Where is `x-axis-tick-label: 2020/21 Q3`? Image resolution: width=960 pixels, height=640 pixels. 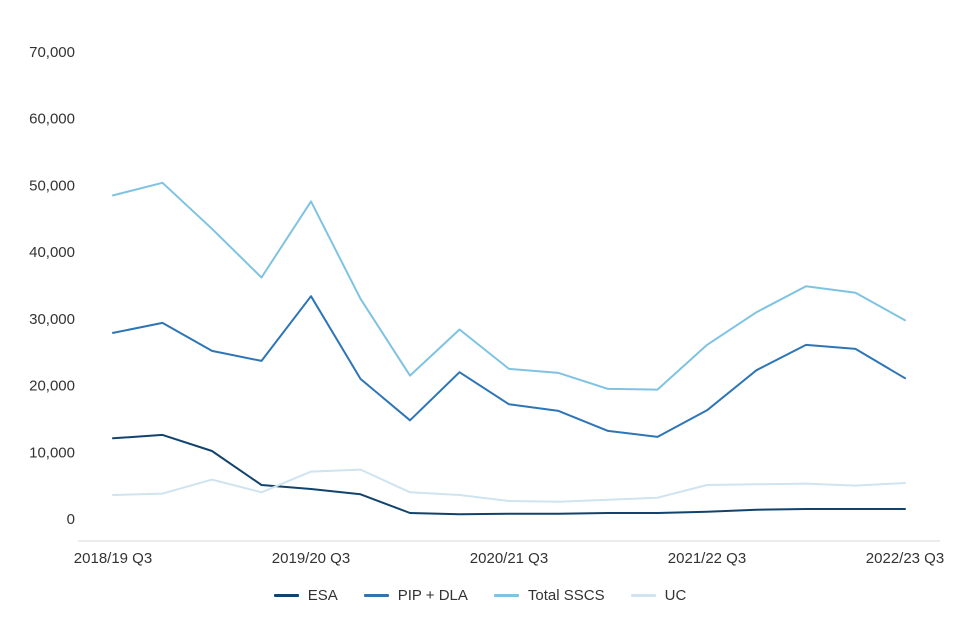
x-axis-tick-label: 2020/21 Q3 is located at coordinates (509, 558).